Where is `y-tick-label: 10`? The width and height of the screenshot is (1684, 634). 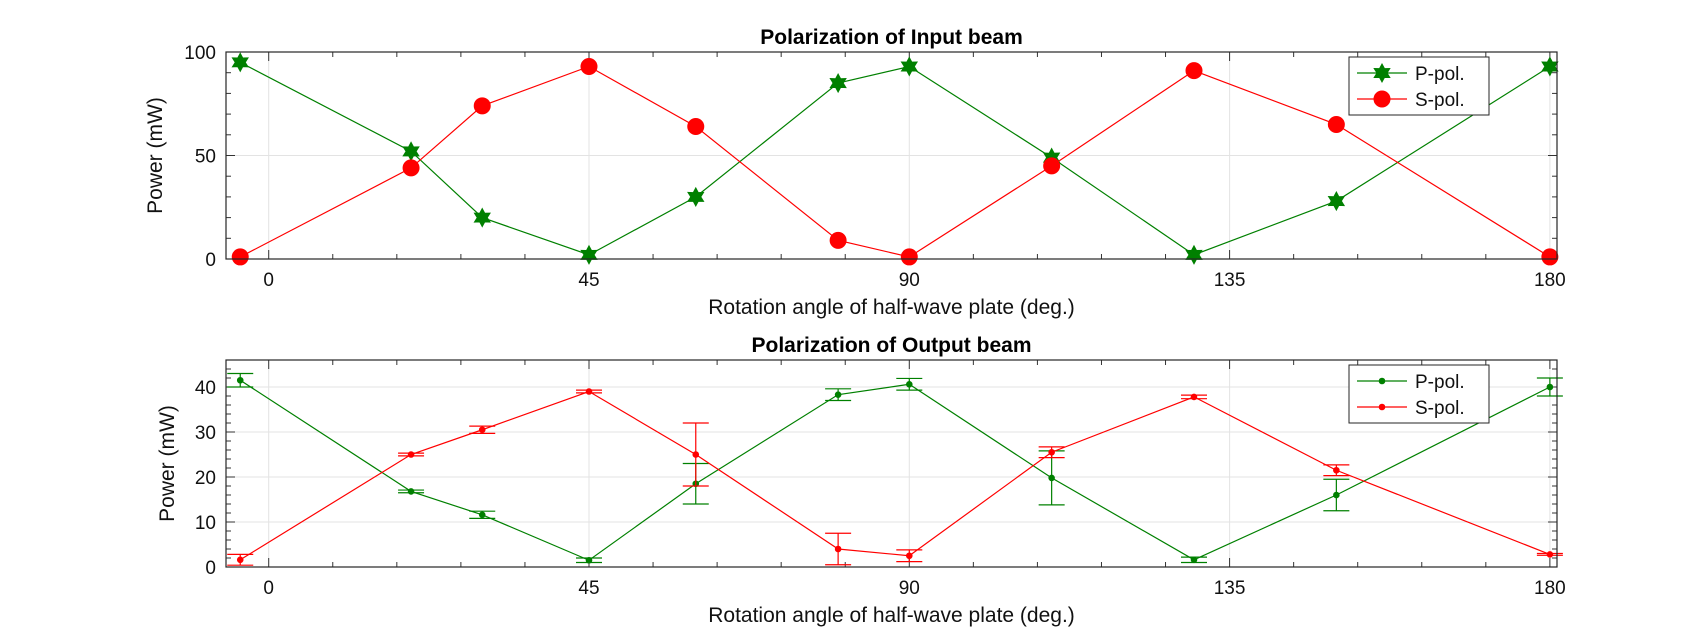
y-tick-label: 10 is located at coordinates (205, 523).